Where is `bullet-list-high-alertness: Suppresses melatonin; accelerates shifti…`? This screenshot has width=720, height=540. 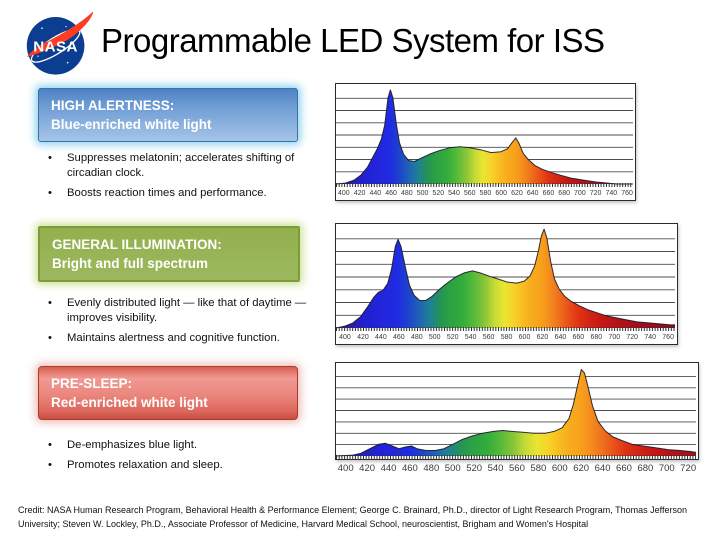 bullet-list-high-alertness: Suppresses melatonin; accelerates shifti… is located at coordinates (180, 178).